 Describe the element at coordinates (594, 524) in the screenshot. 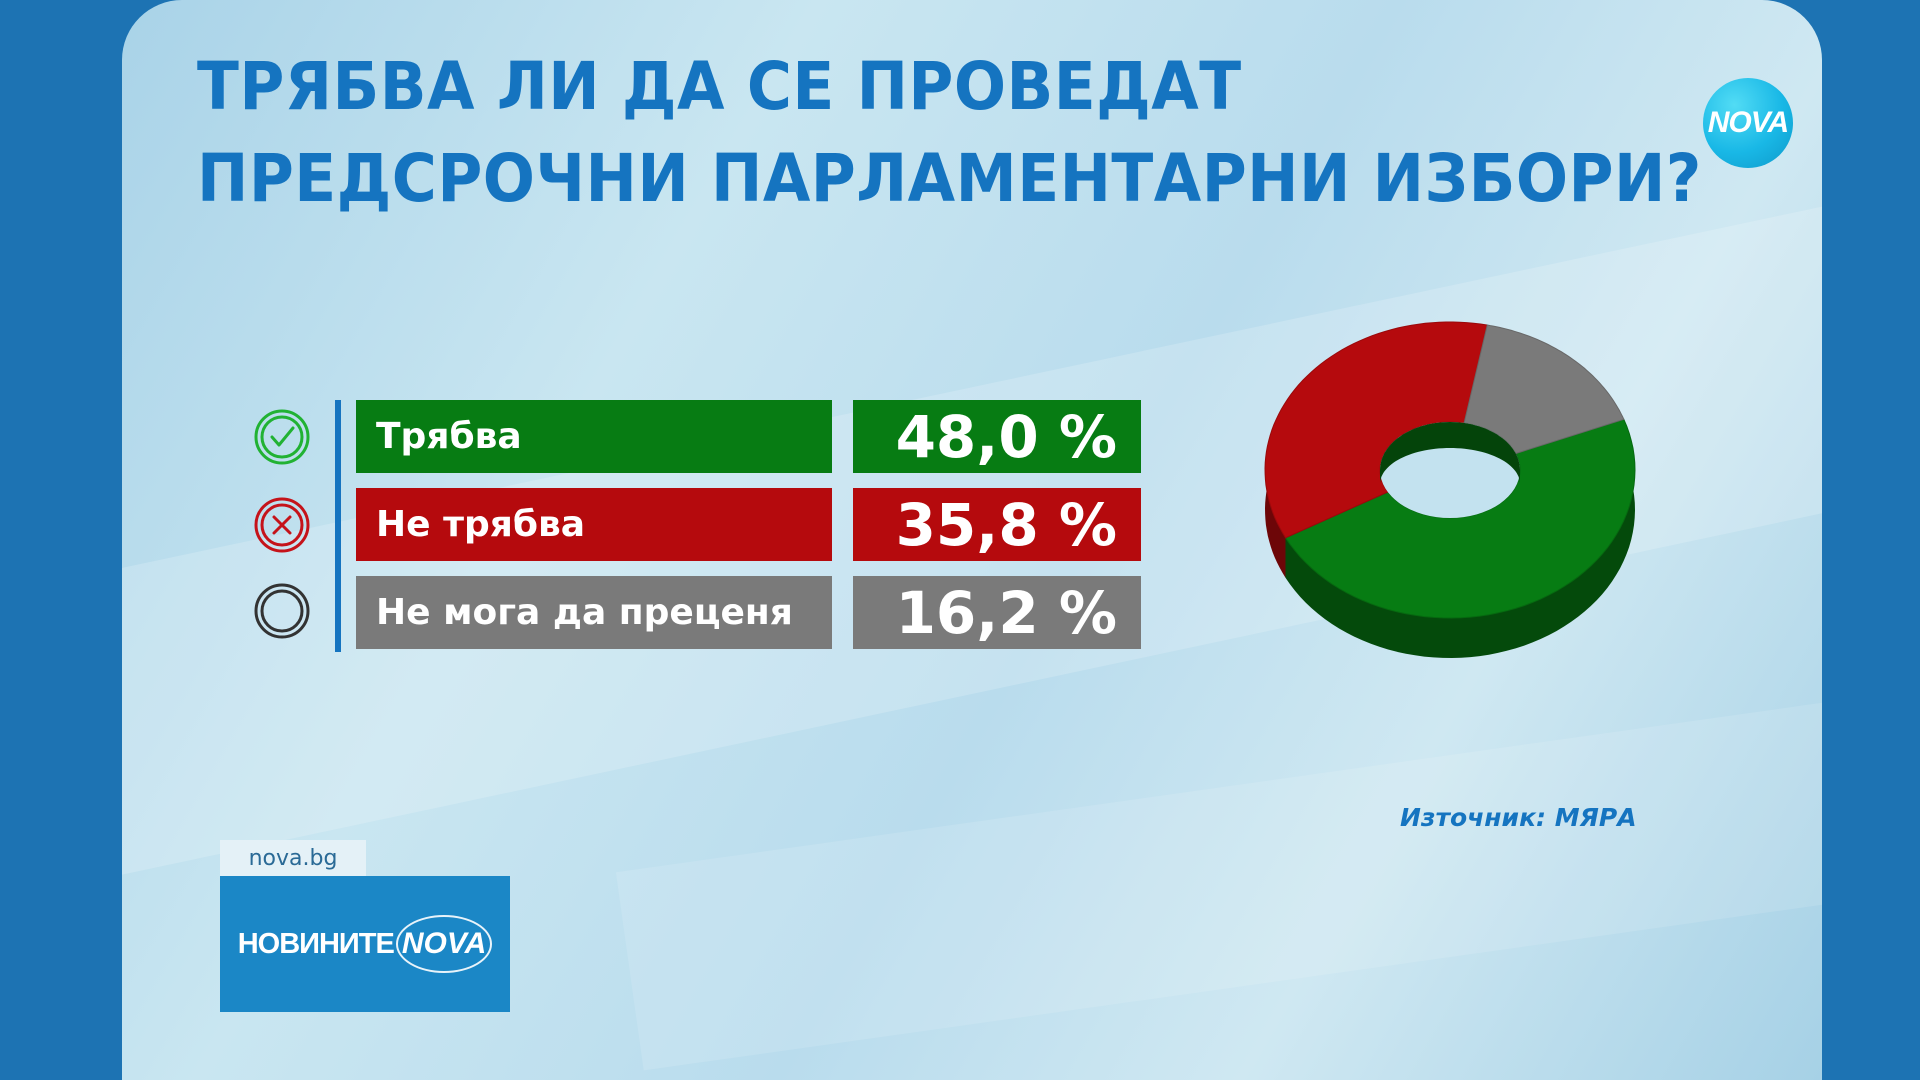

I see `category-label-ne-trabva: Не трябва` at that location.